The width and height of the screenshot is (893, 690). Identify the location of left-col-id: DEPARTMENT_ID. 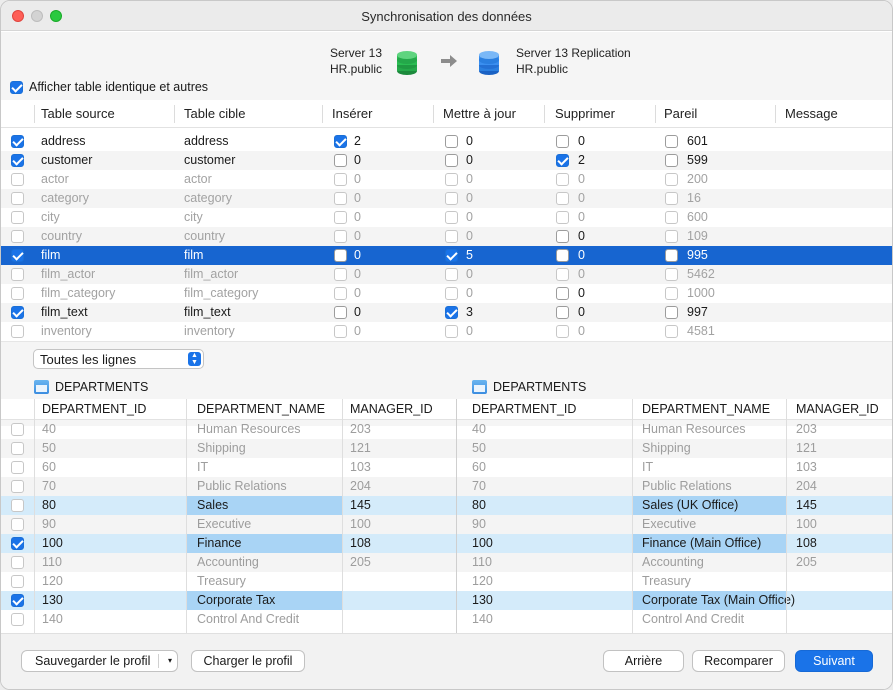
(94, 409).